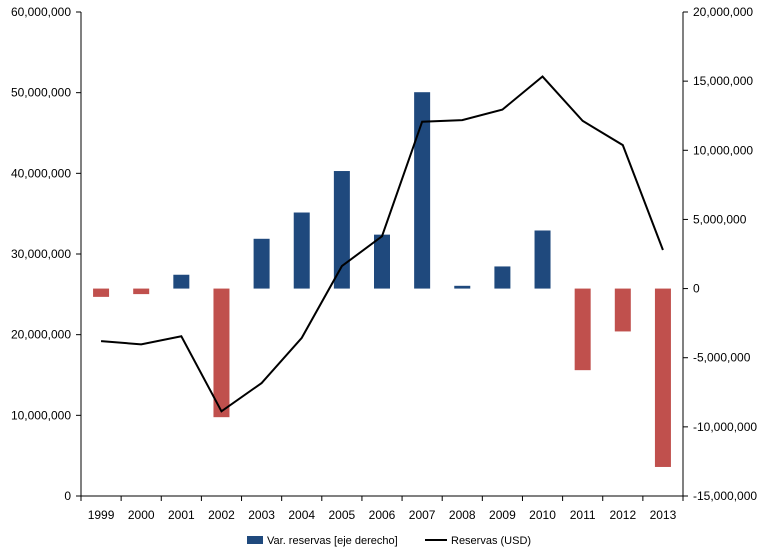 This screenshot has height=558, width=768. I want to click on left-tick-label: 10,000,000, so click(41, 415).